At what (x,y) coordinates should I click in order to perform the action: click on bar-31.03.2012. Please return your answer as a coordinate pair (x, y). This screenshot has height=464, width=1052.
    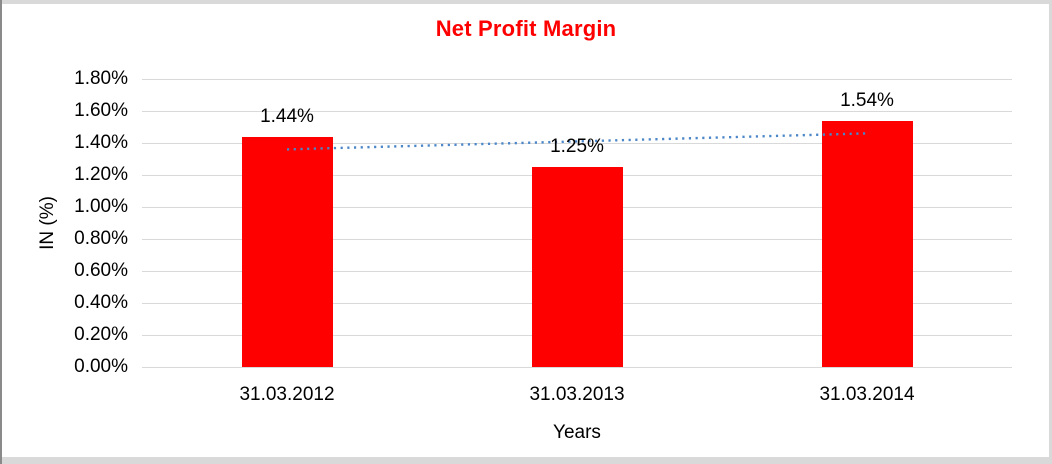
    Looking at the image, I should click on (287, 252).